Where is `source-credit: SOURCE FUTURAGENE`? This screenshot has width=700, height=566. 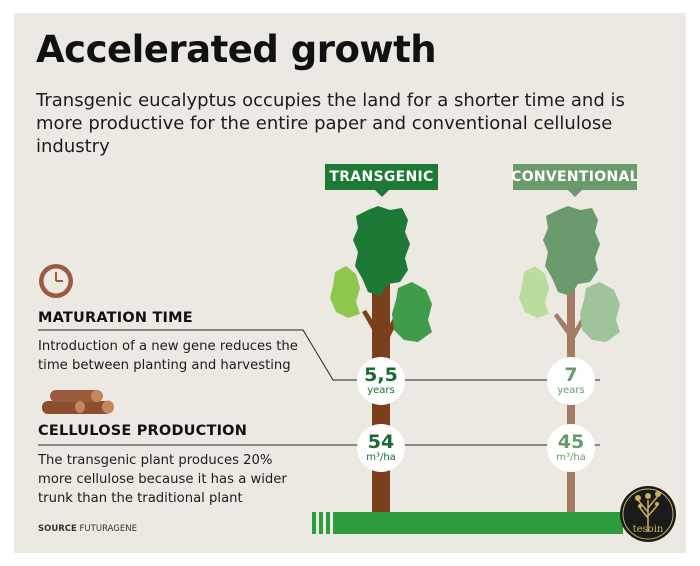 source-credit: SOURCE FUTURAGENE is located at coordinates (87, 529).